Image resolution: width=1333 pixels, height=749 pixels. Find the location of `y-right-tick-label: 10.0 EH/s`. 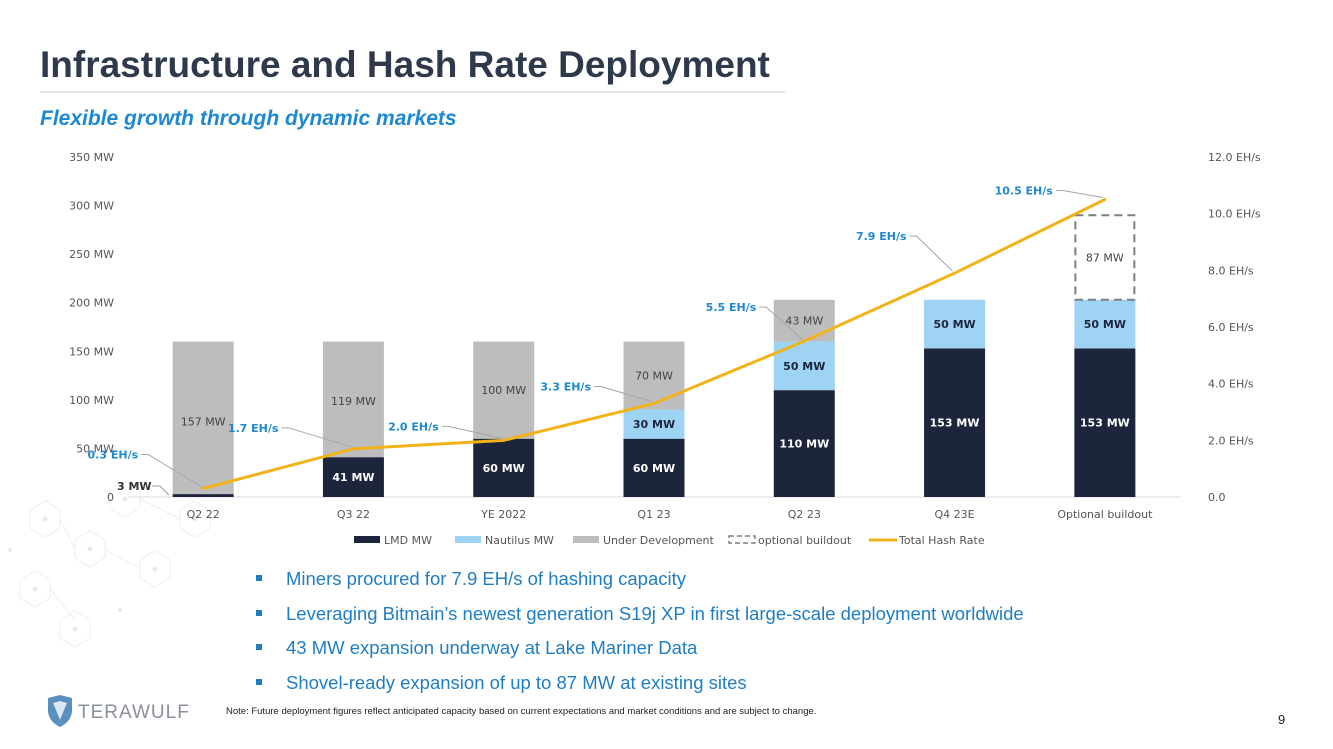

y-right-tick-label: 10.0 EH/s is located at coordinates (1234, 214).